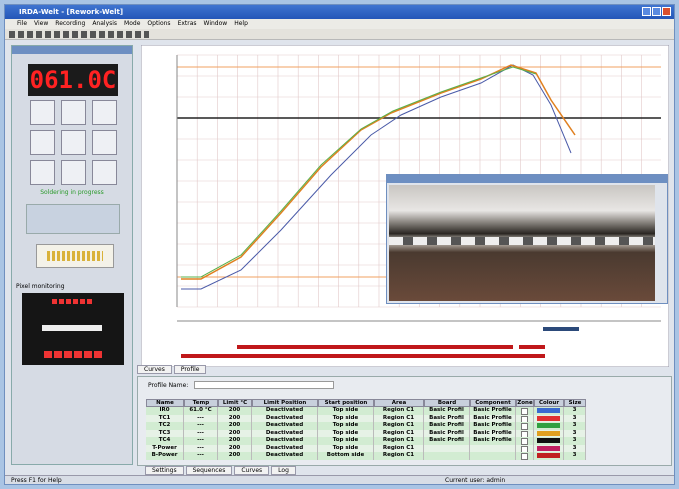 The height and width of the screenshot is (489, 679). I want to click on column-header: Name, so click(165, 403).